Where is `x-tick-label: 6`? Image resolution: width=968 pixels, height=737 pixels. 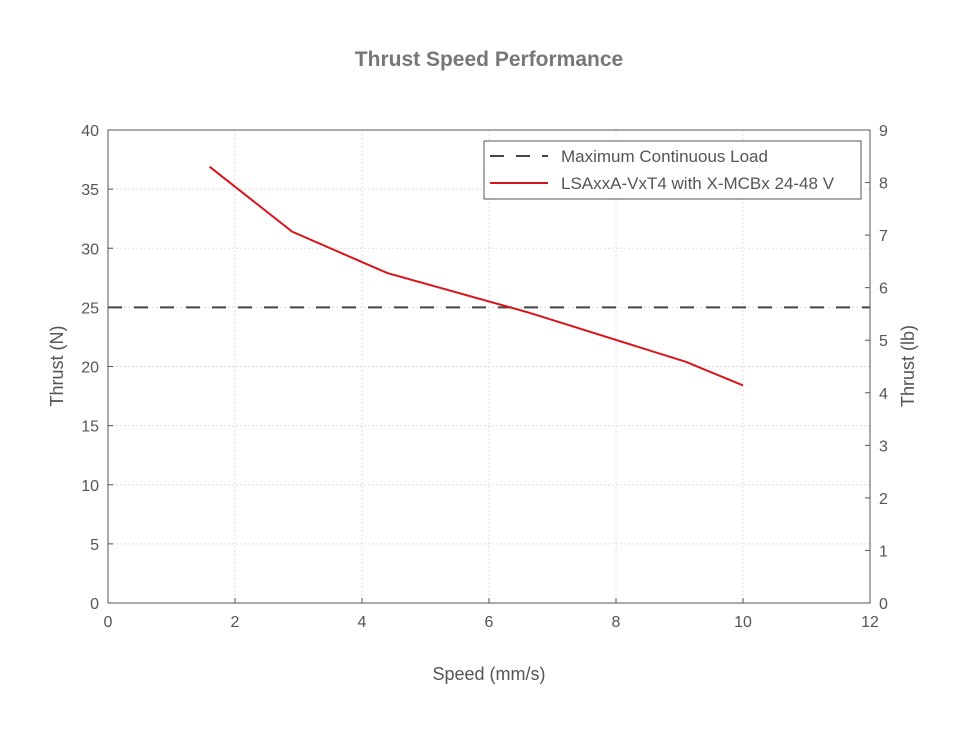 x-tick-label: 6 is located at coordinates (489, 622).